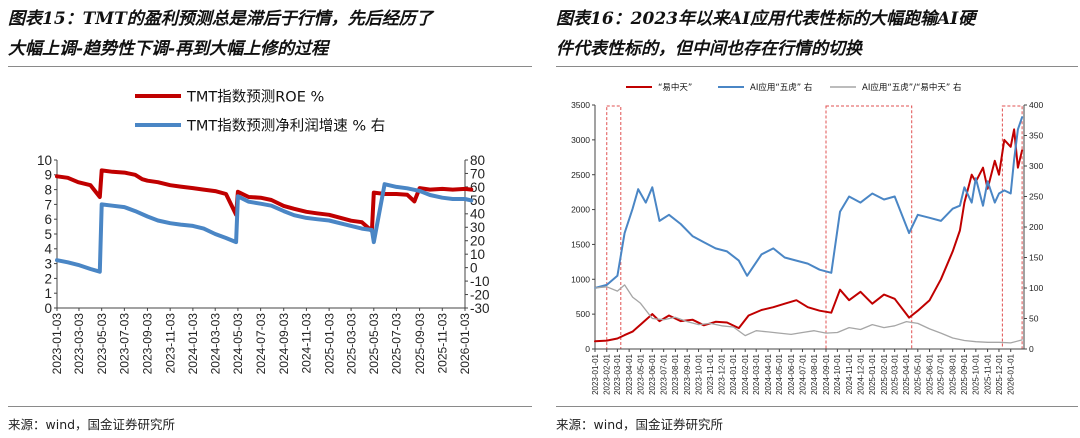 This screenshot has height=438, width=1080. Describe the element at coordinates (48, 204) in the screenshot. I see `y-tick-label-7: 7` at that location.